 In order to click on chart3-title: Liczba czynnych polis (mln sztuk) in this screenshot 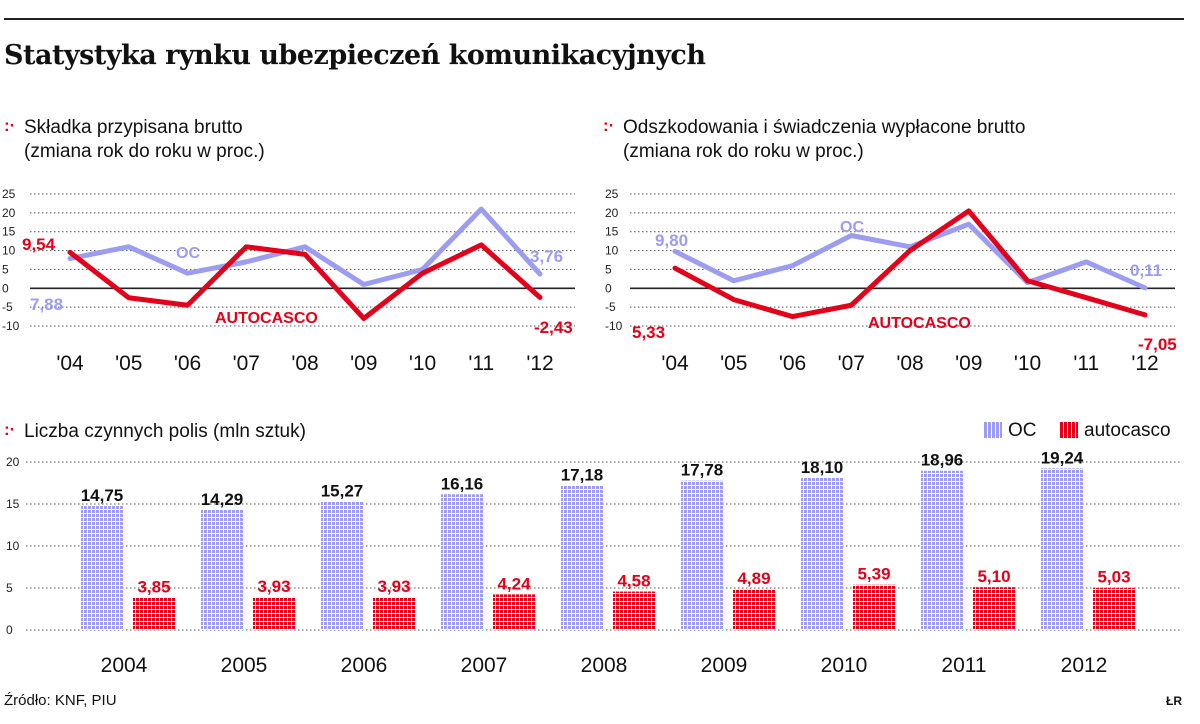, I will do `click(165, 431)`.